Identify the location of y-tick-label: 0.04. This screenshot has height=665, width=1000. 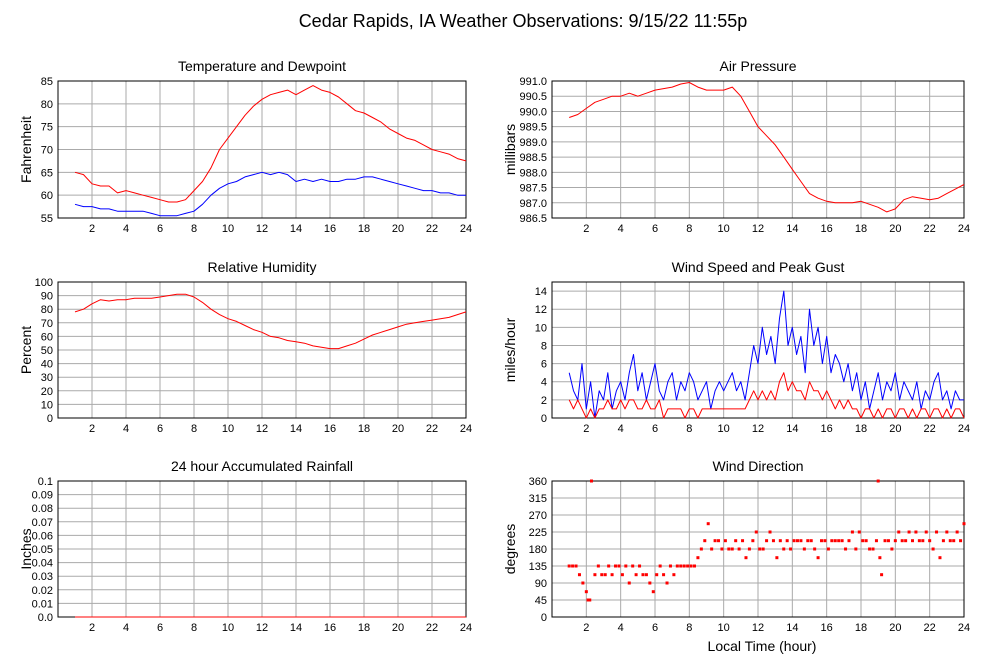
(42, 564).